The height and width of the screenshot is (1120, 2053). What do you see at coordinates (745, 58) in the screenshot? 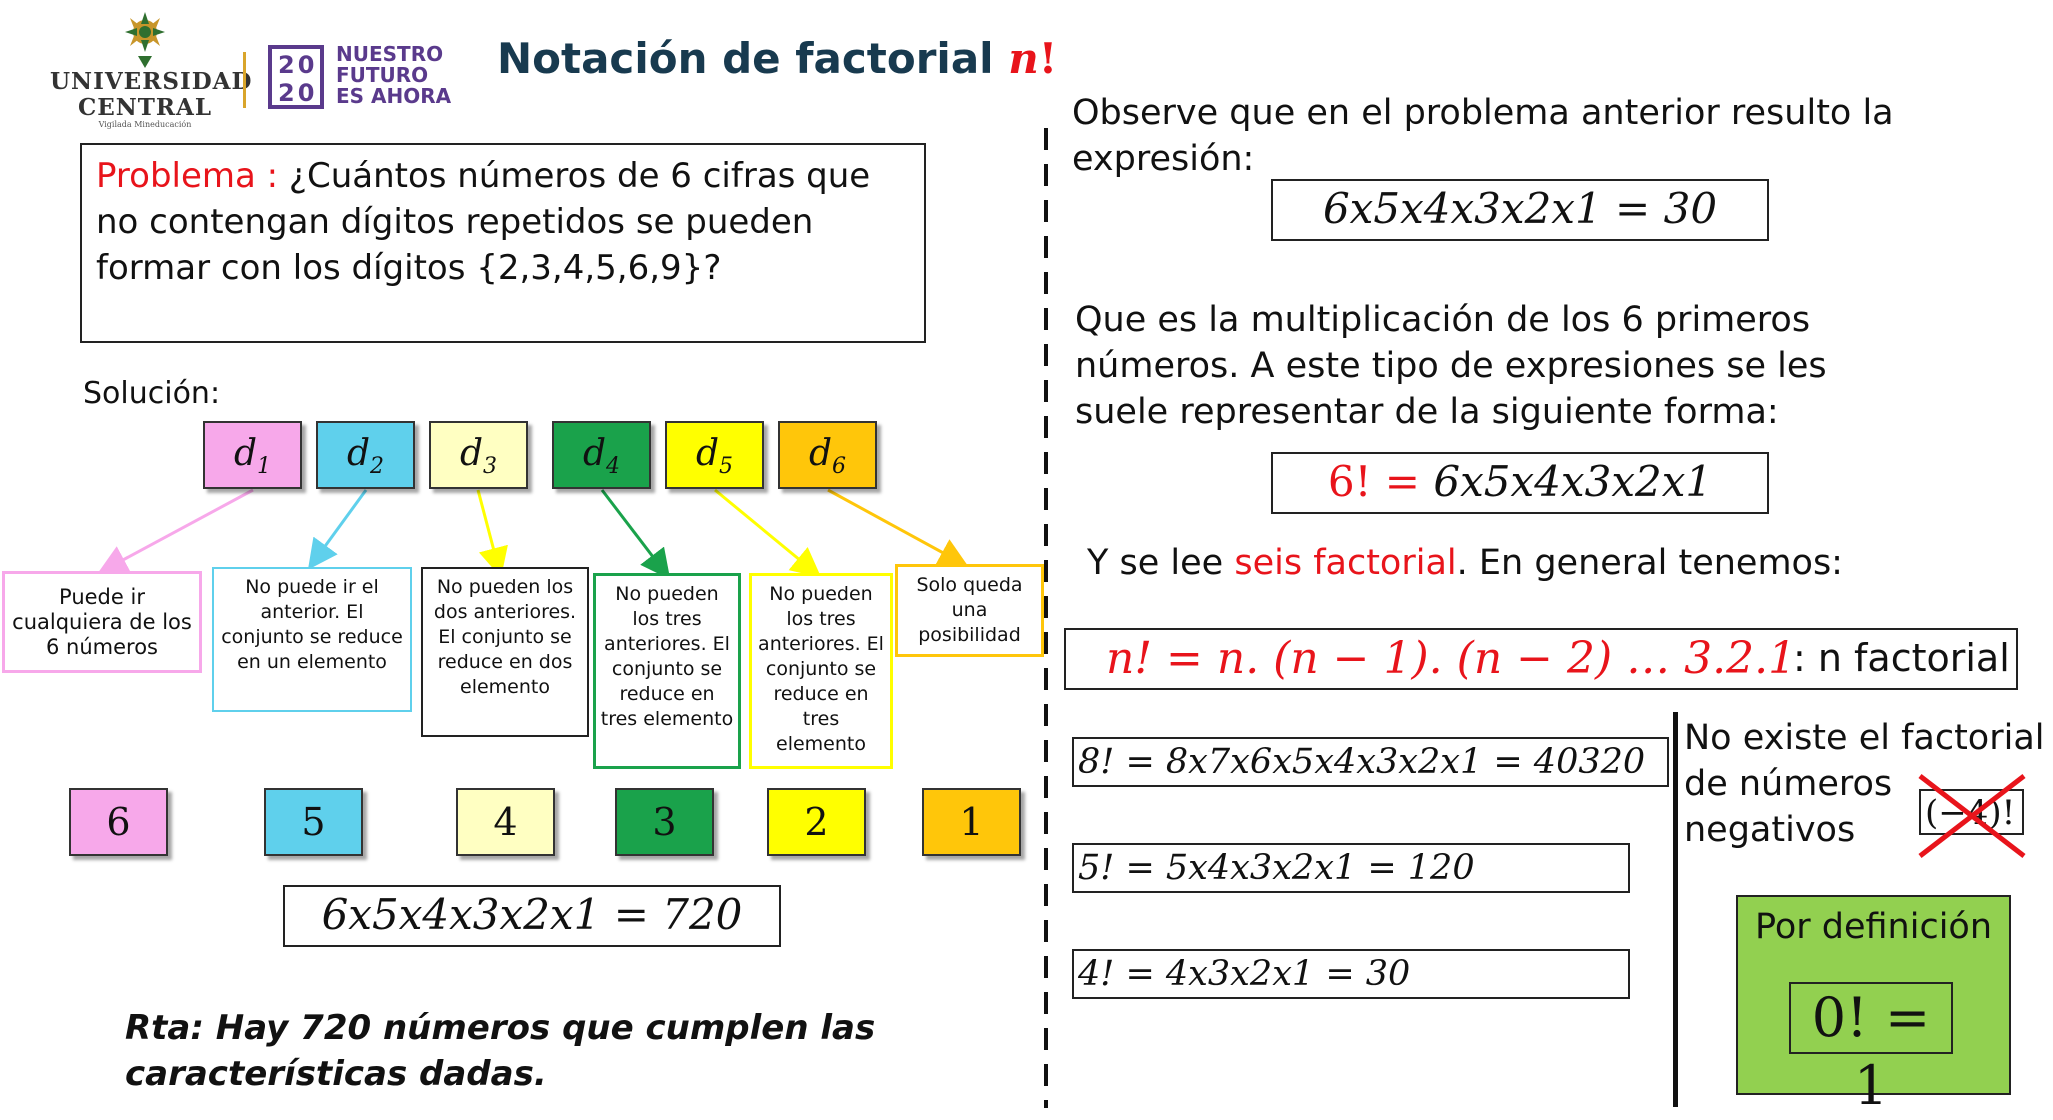
I see `title-text: Notación de factorial` at bounding box center [745, 58].